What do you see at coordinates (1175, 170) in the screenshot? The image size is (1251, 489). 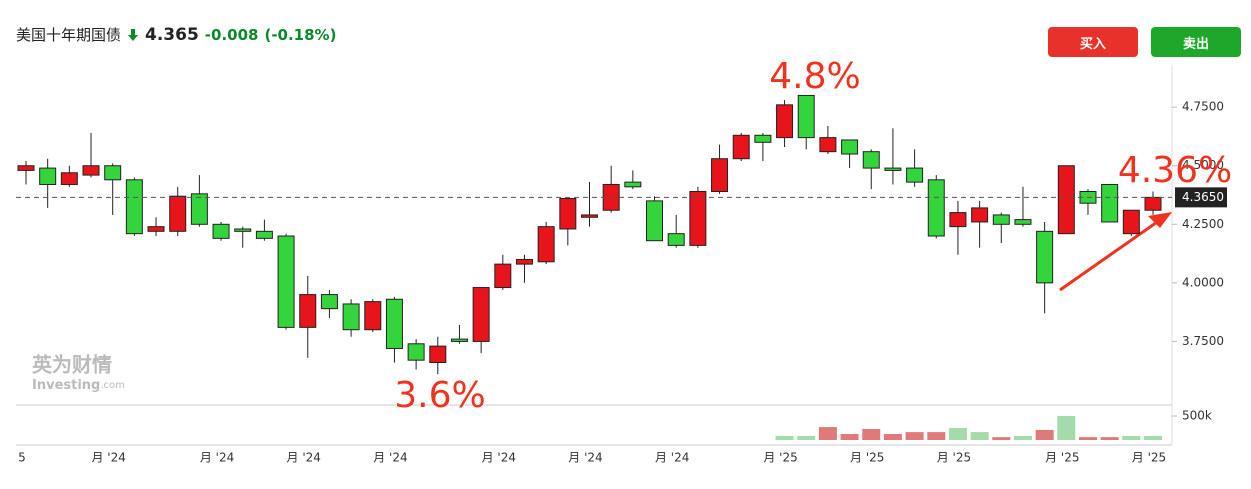 I see `annotation: 4.36%` at bounding box center [1175, 170].